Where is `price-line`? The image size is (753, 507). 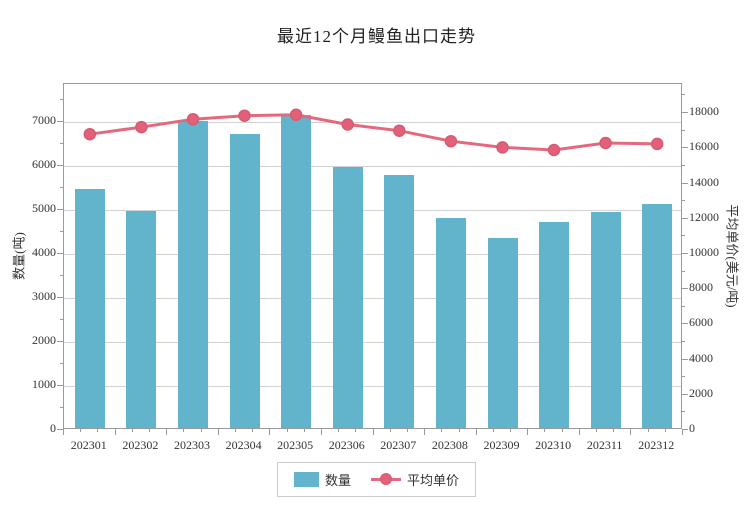 price-line is located at coordinates (373, 132).